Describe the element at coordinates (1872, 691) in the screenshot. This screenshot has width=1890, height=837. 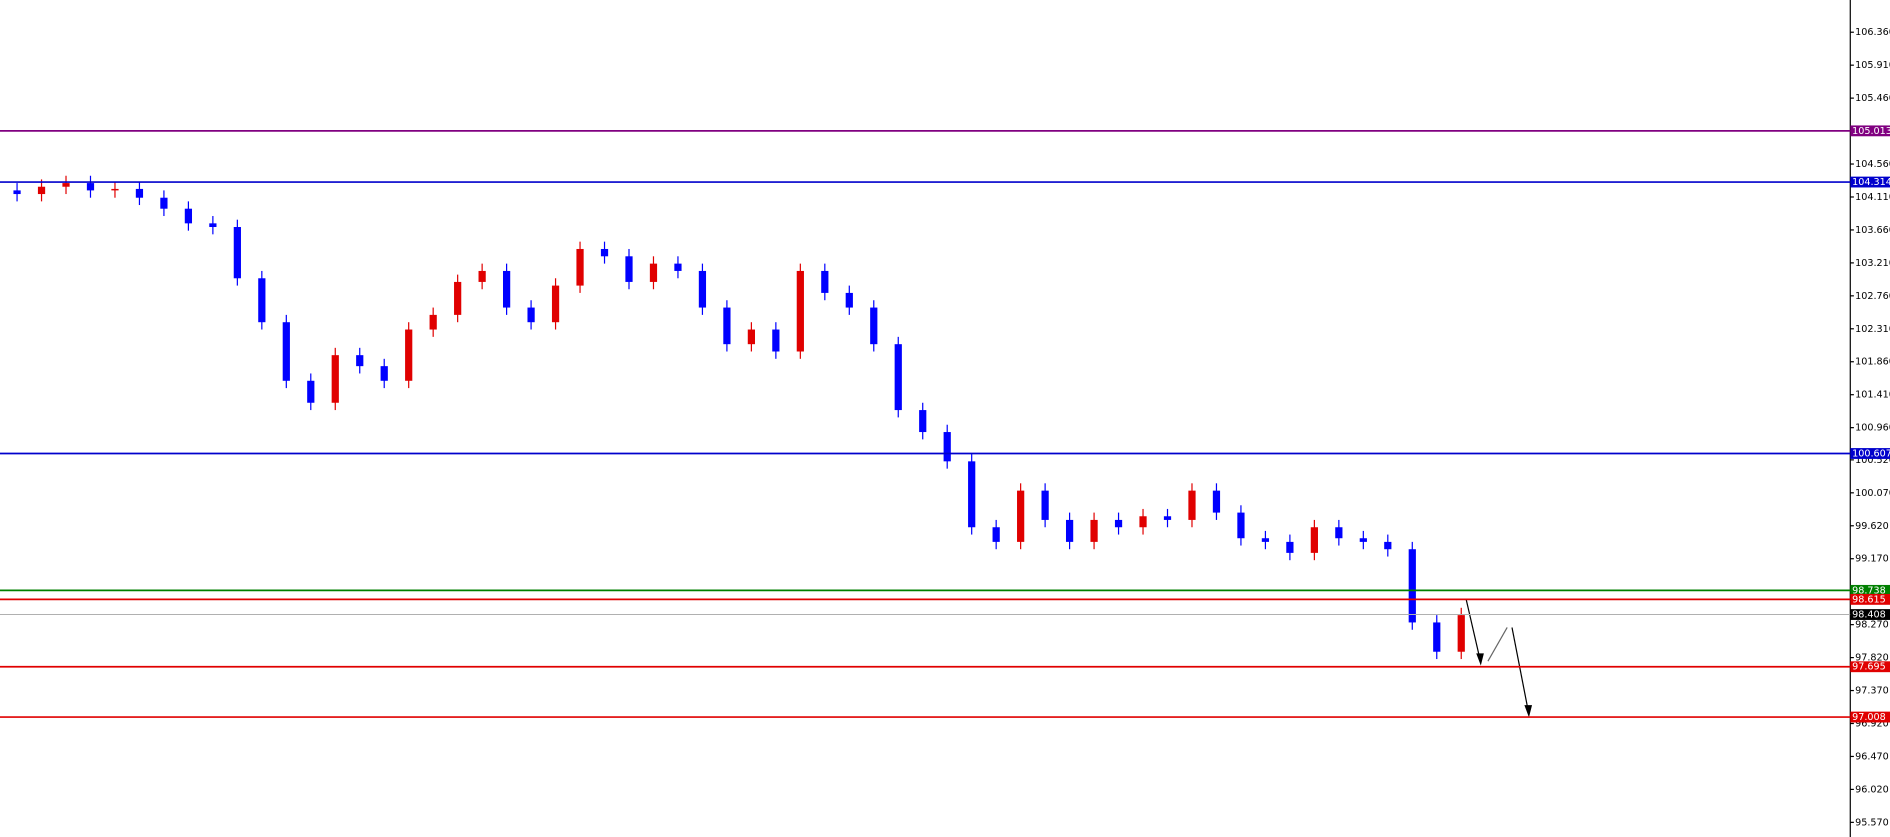
I see `y-tick-label: 97.370` at that location.